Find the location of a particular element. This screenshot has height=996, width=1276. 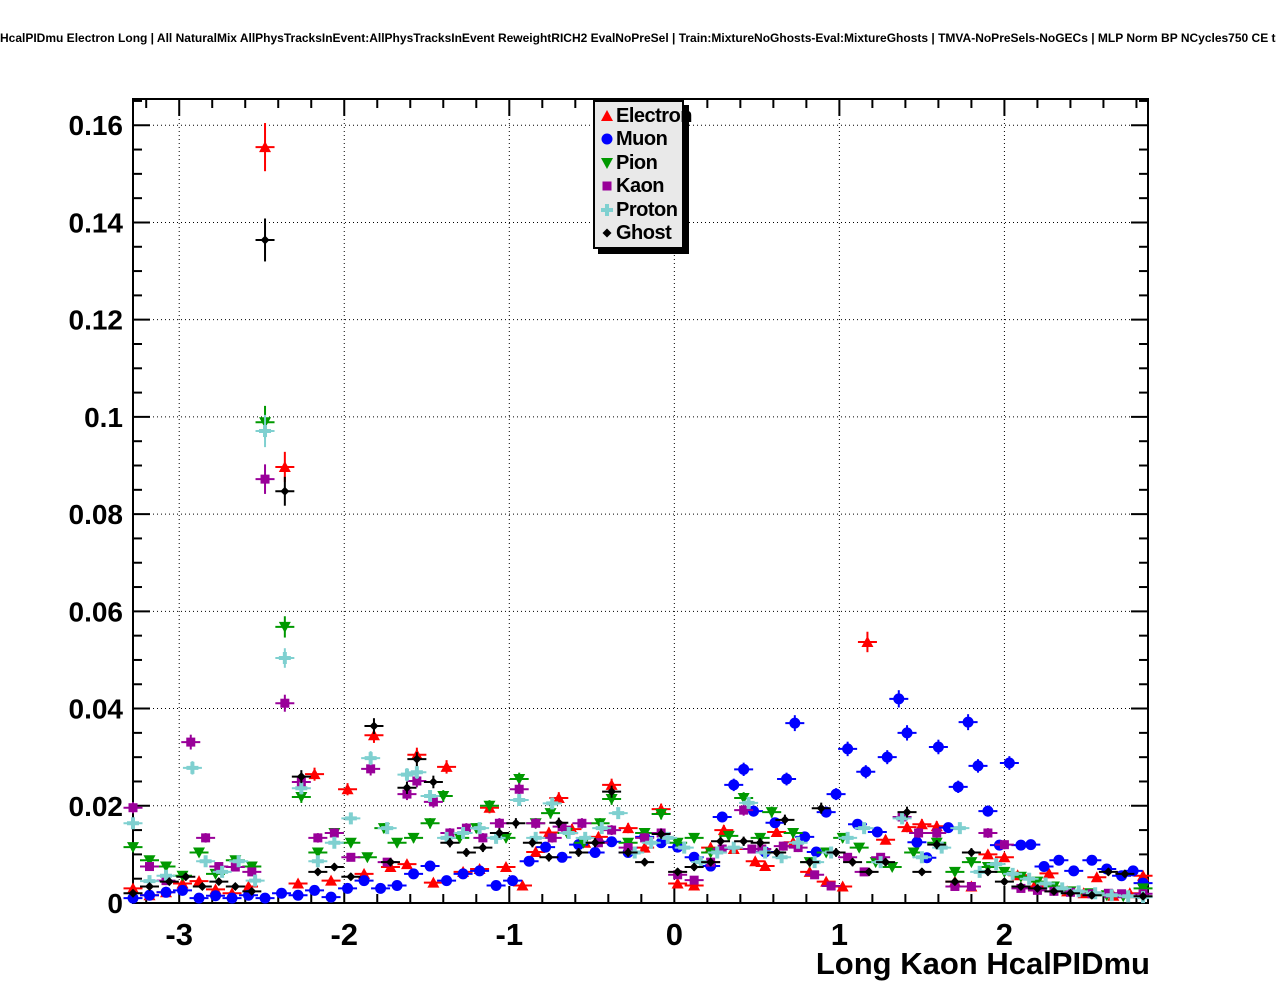

pion-marker-icon is located at coordinates (607, 163).